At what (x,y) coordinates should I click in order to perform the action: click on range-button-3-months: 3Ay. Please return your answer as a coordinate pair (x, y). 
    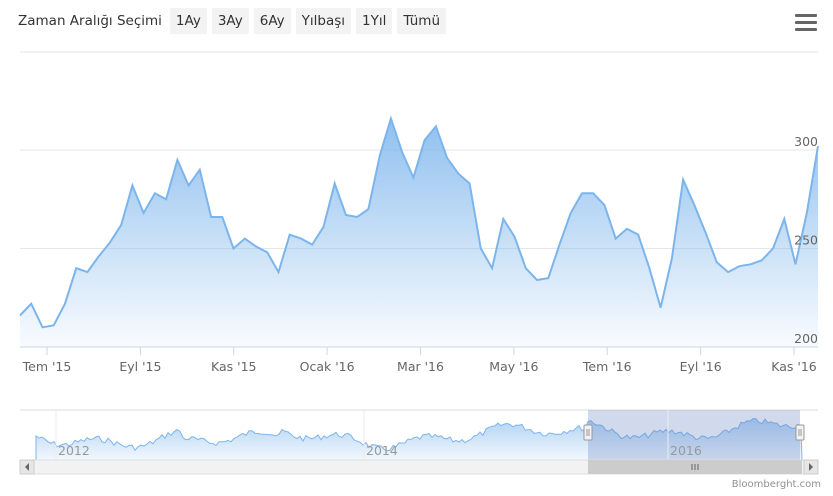
    Looking at the image, I should click on (230, 21).